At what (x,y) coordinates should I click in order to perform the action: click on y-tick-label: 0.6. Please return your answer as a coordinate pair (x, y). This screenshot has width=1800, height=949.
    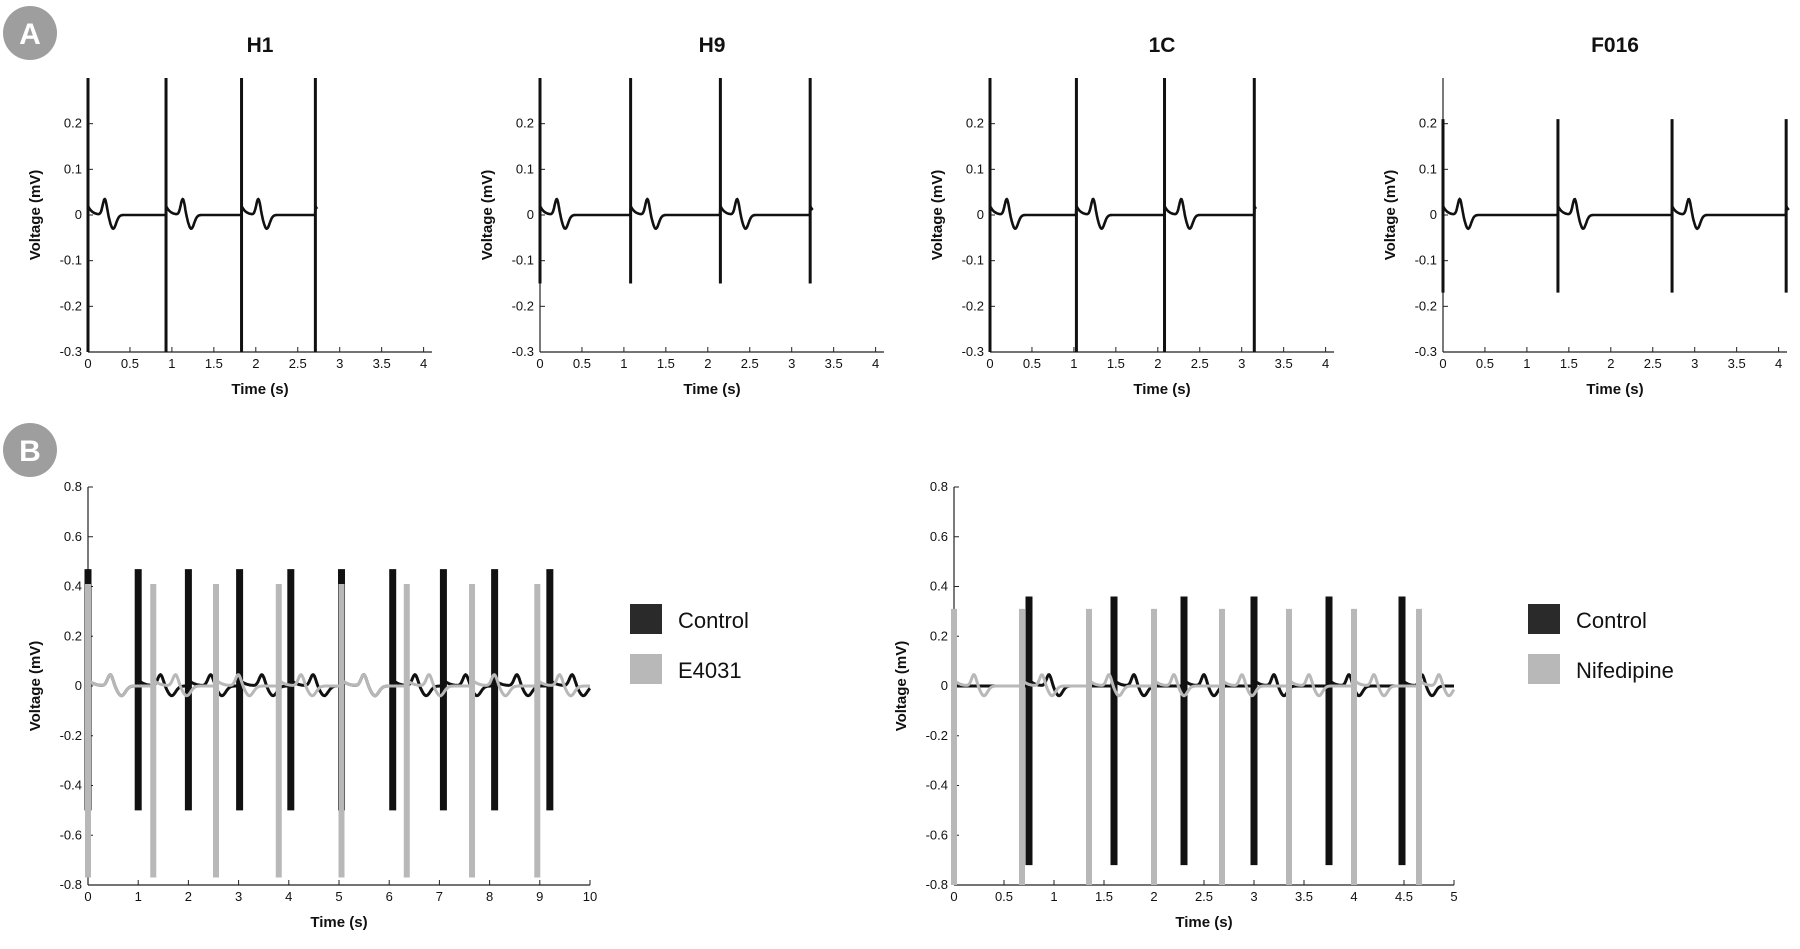
    Looking at the image, I should click on (939, 536).